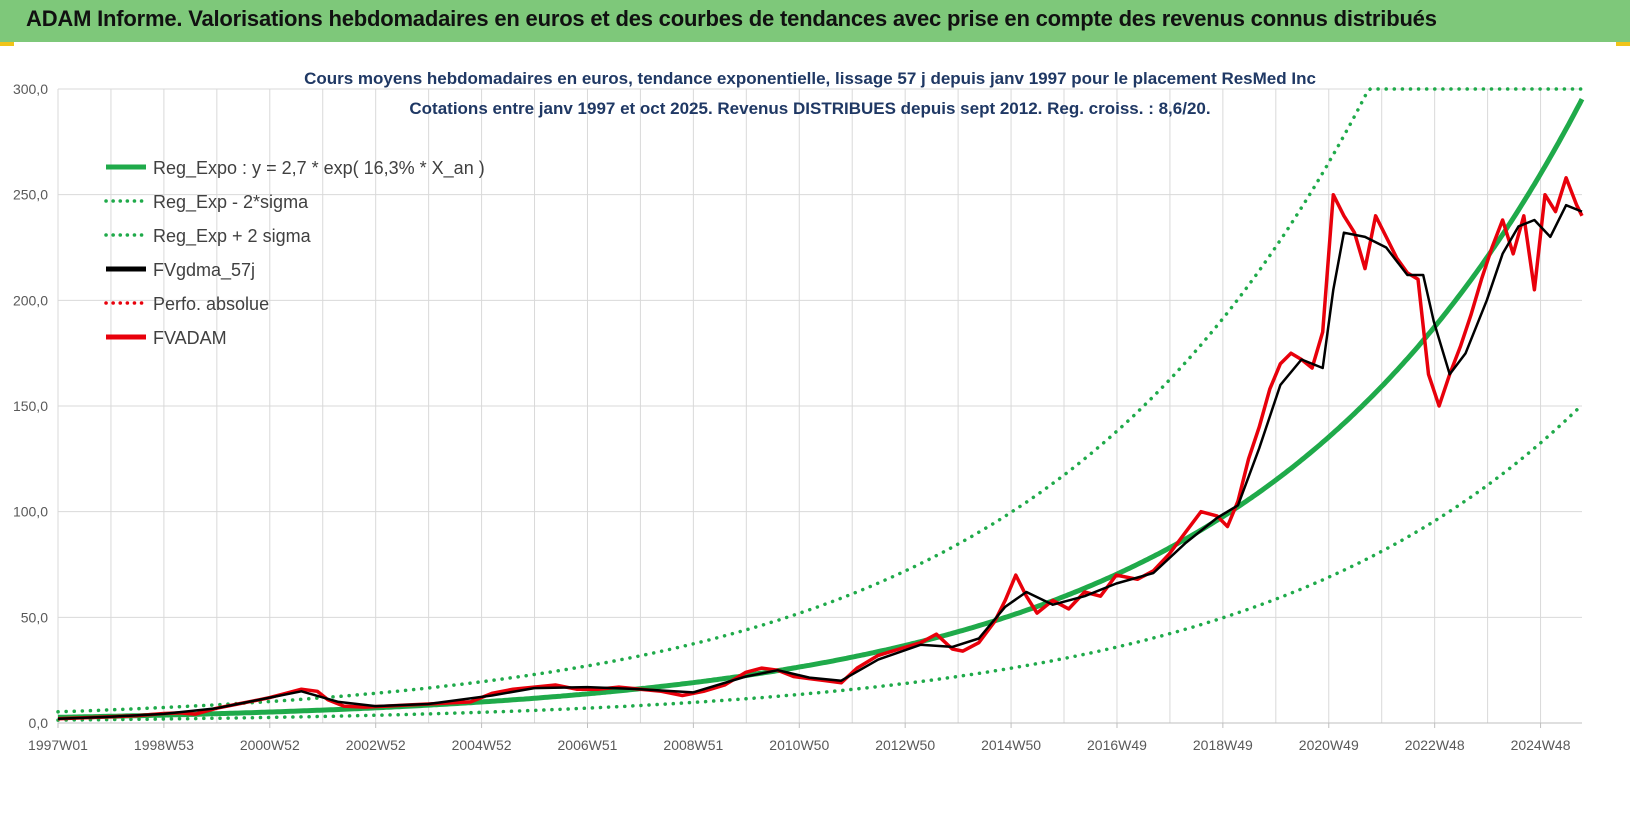  I want to click on y-tick-label: 150,0, so click(30, 406).